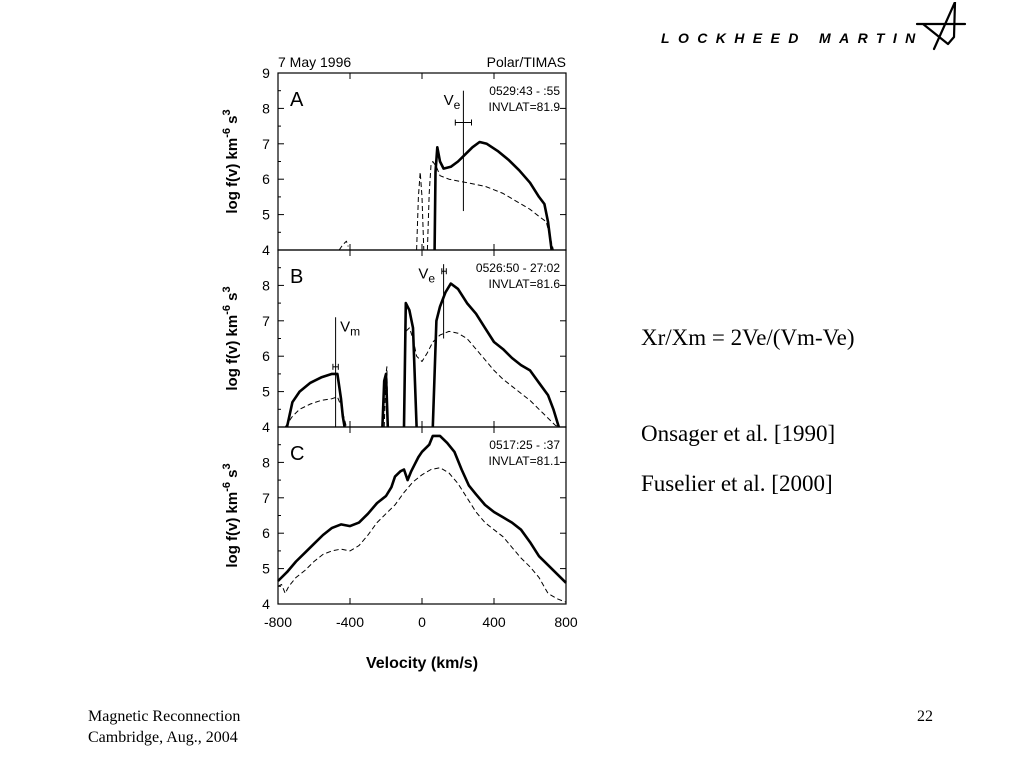 The height and width of the screenshot is (768, 1024). Describe the element at coordinates (518, 268) in the screenshot. I see `panel-time-label: 0526:50 - 27:02` at that location.